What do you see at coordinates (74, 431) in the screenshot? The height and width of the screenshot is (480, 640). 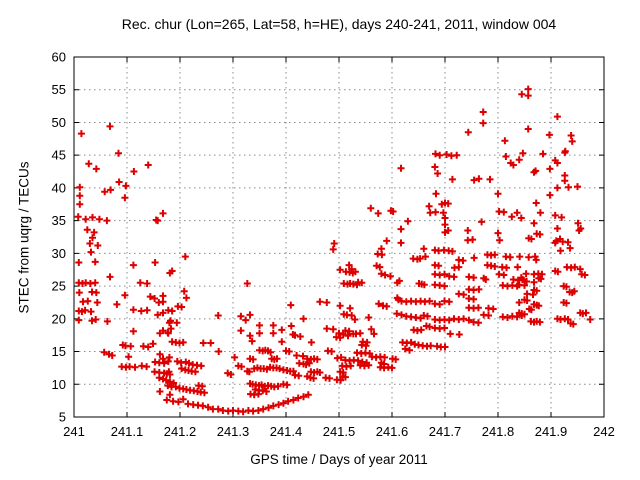 I see `x-tick-label: 241` at bounding box center [74, 431].